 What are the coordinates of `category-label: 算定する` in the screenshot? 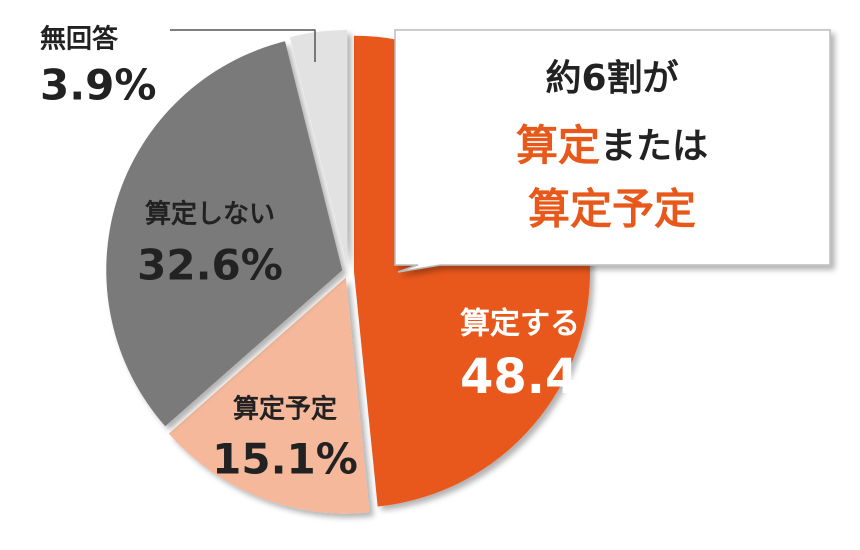 It's located at (520, 324).